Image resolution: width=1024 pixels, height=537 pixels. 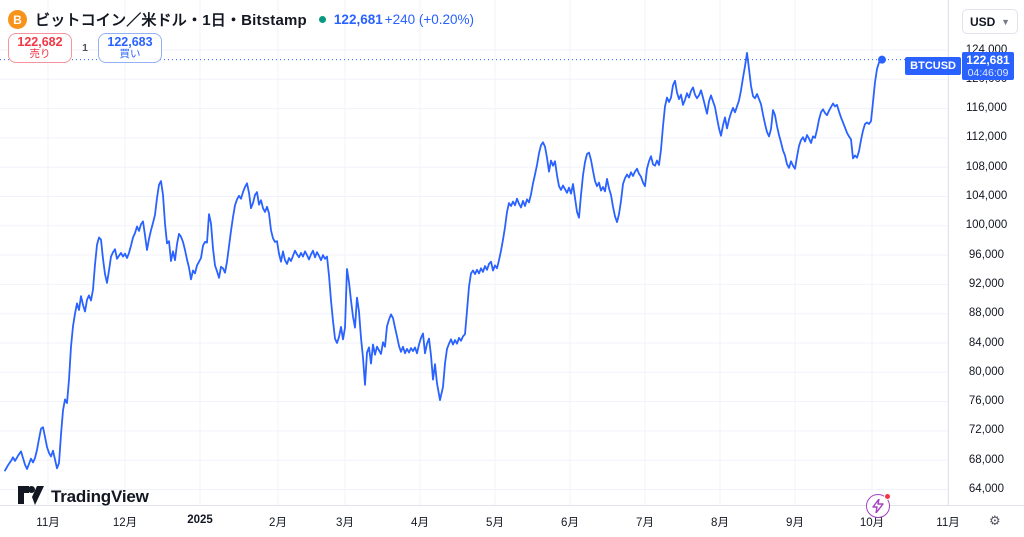 I want to click on order-panel: 122,682 売り 1 122,683 買い, so click(x=85, y=48).